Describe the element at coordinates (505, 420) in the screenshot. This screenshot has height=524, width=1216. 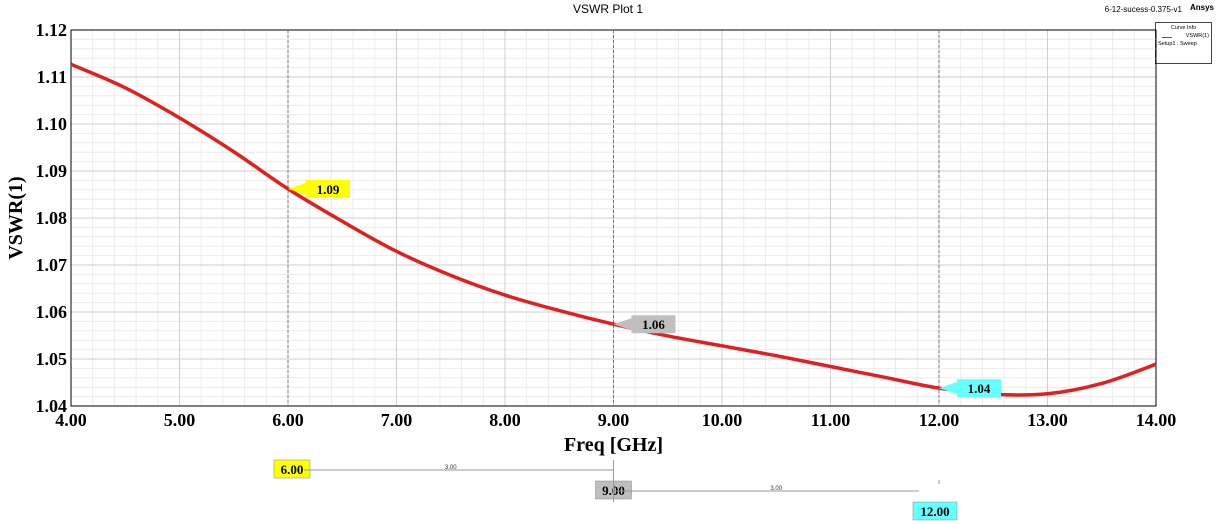
I see `x-tick-label: 8.00` at that location.